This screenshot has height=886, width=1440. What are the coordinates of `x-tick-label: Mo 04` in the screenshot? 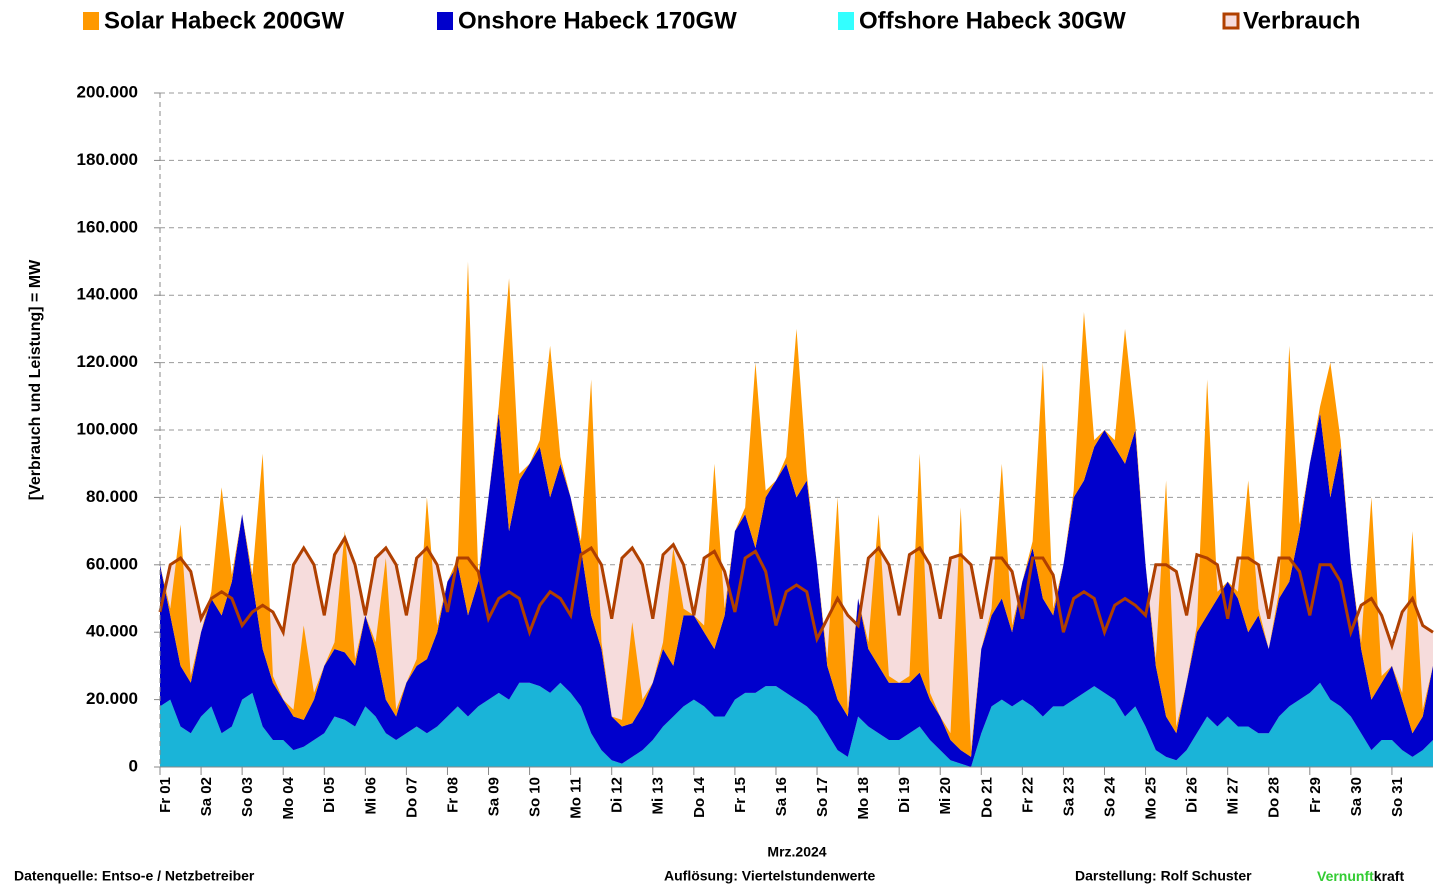 It's located at (288, 797).